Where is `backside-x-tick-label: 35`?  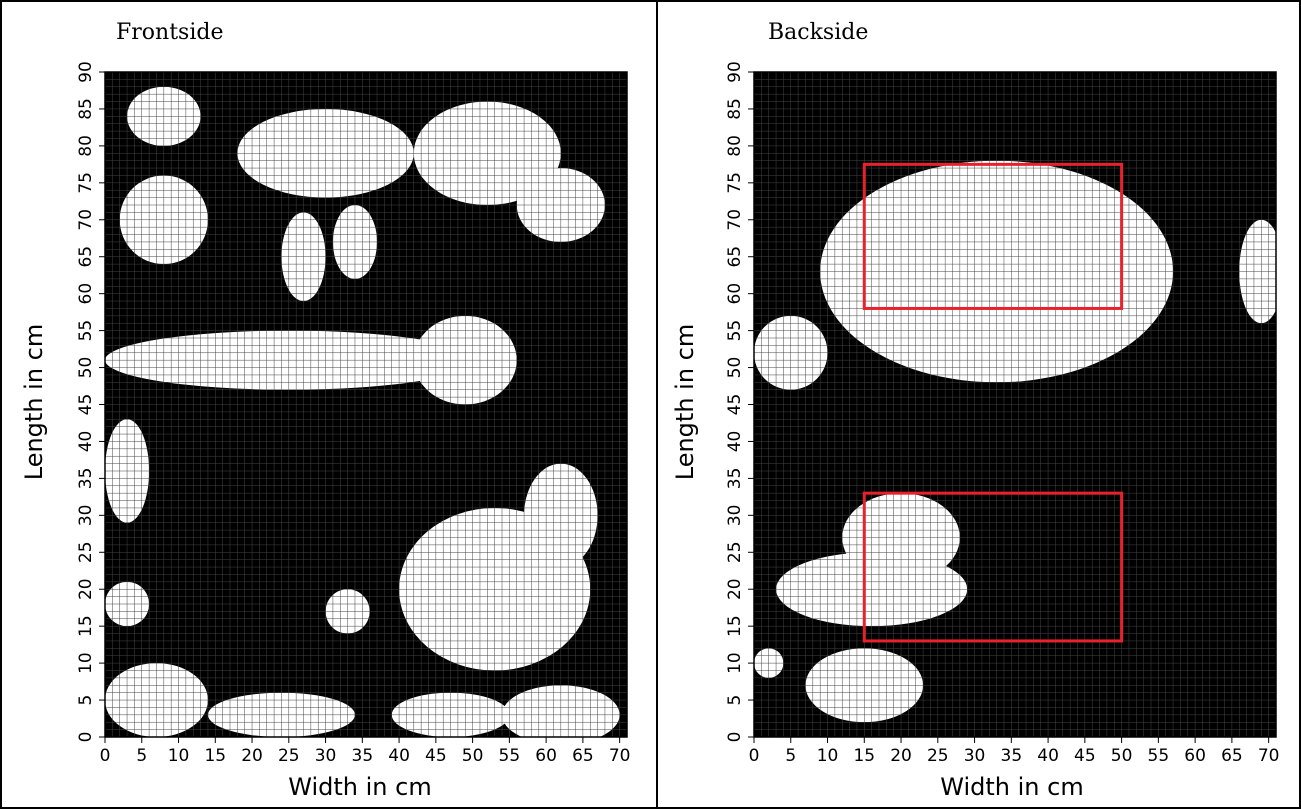
backside-x-tick-label: 35 is located at coordinates (1012, 756).